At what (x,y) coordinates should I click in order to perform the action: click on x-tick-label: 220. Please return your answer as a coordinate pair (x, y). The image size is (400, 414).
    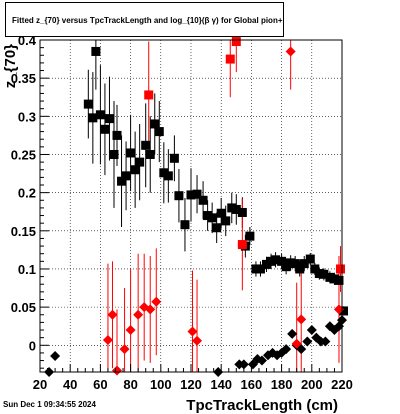
    Looking at the image, I should click on (342, 384).